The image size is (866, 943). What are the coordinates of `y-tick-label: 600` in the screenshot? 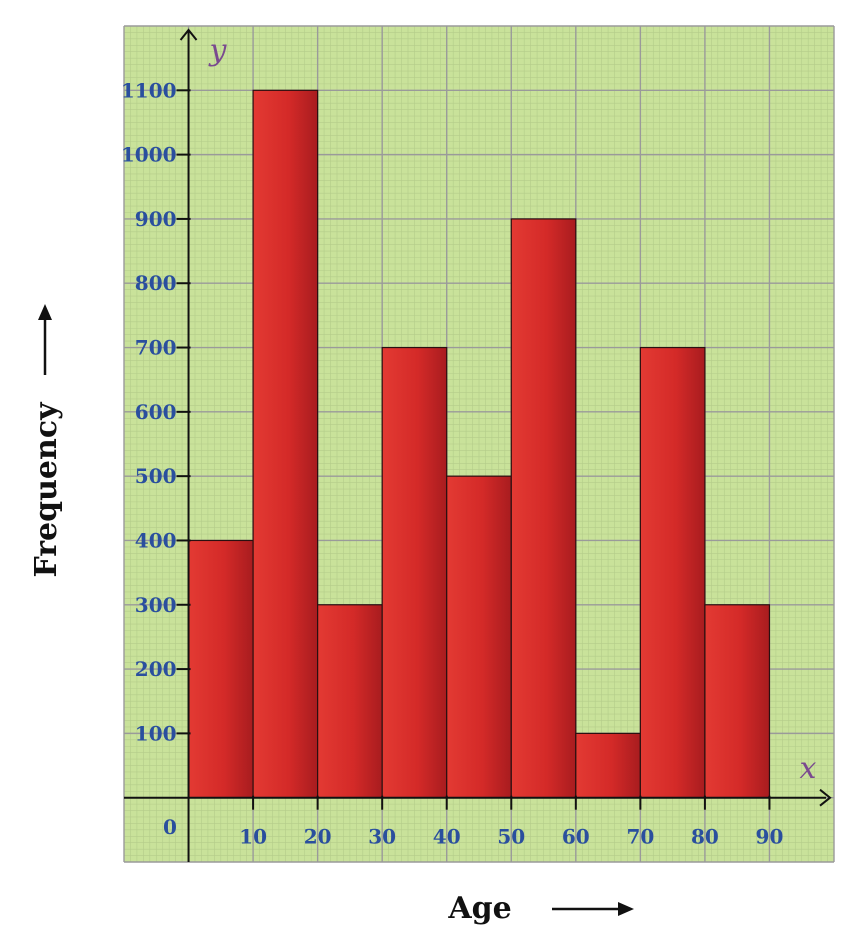 It's located at (156, 412).